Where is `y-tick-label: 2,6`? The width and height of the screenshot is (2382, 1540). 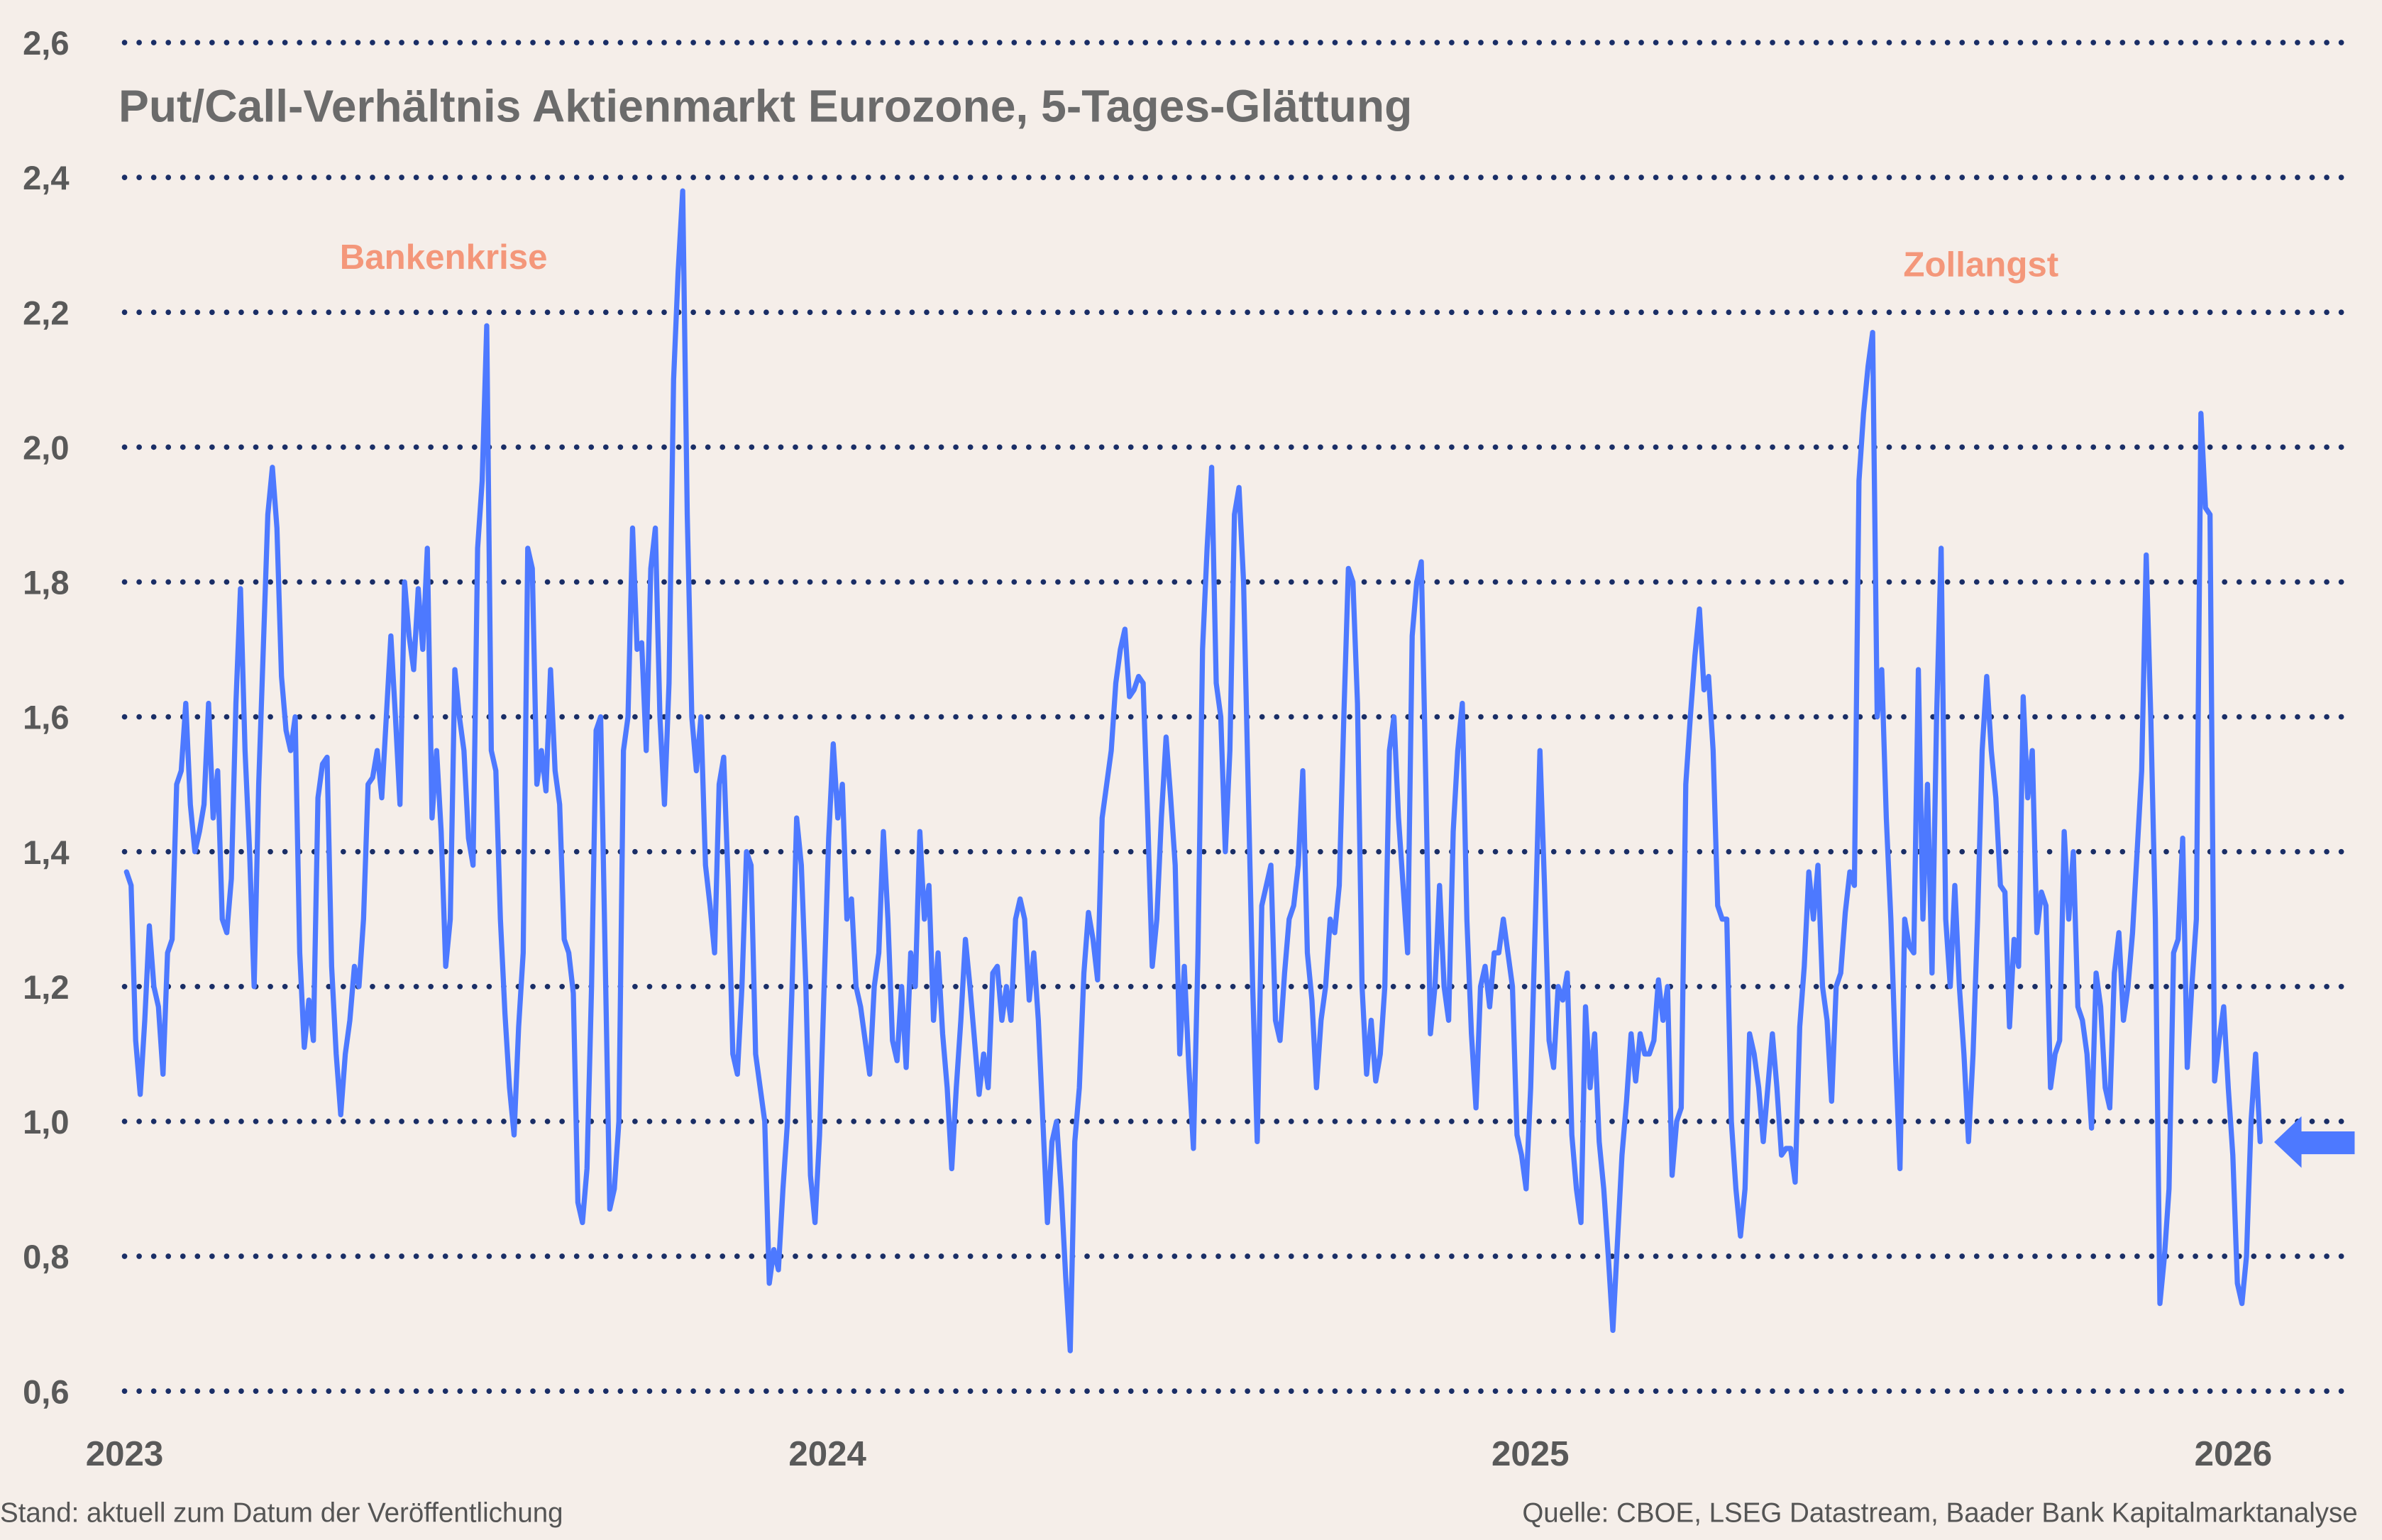
y-tick-label: 2,6 is located at coordinates (46, 43).